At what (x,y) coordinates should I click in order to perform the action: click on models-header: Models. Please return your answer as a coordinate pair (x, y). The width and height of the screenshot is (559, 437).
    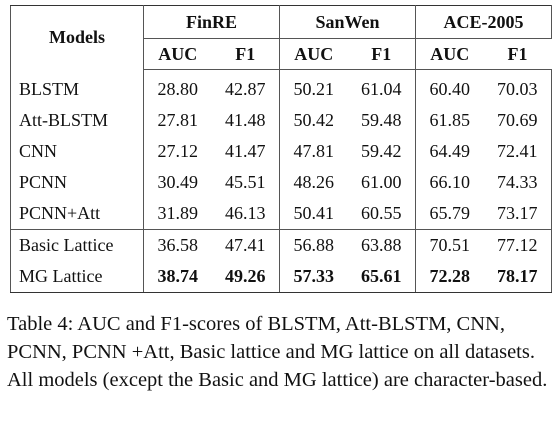
    Looking at the image, I should click on (77, 37).